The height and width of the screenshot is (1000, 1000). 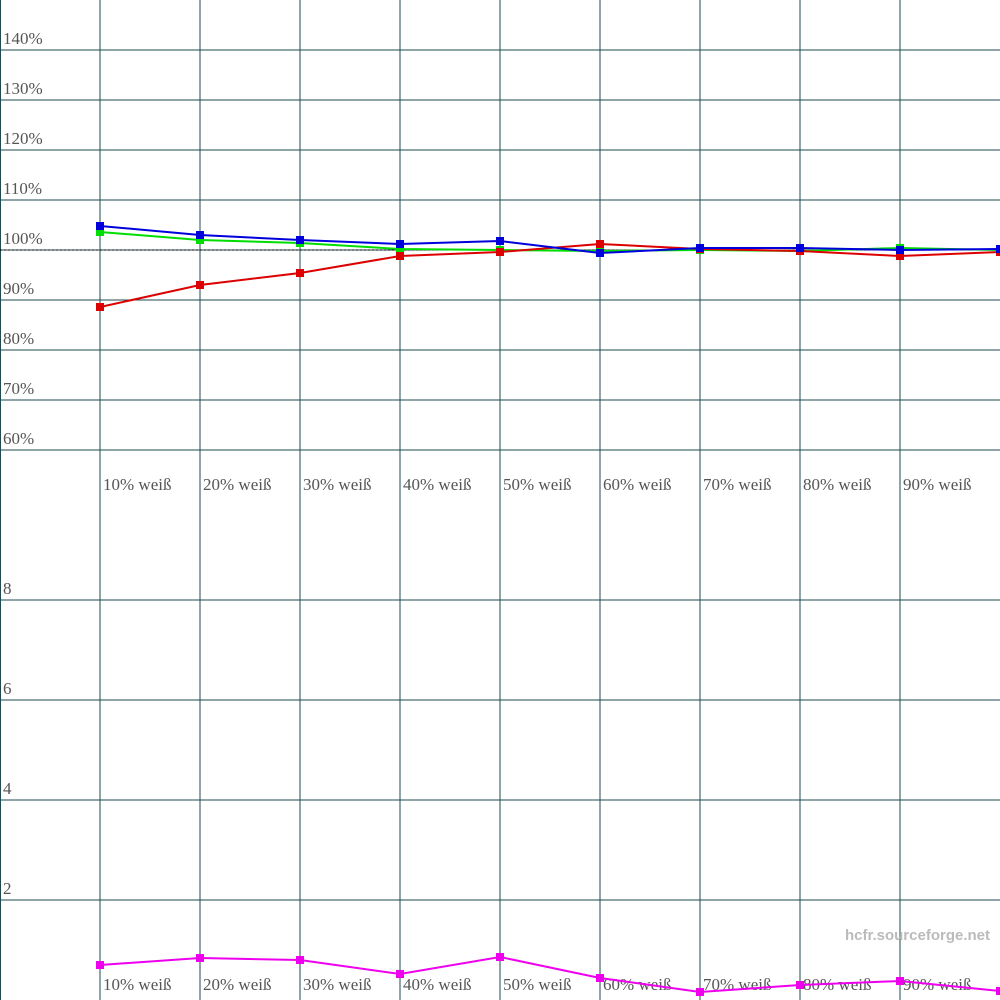 I want to click on y-tick-label: 6, so click(x=7, y=688).